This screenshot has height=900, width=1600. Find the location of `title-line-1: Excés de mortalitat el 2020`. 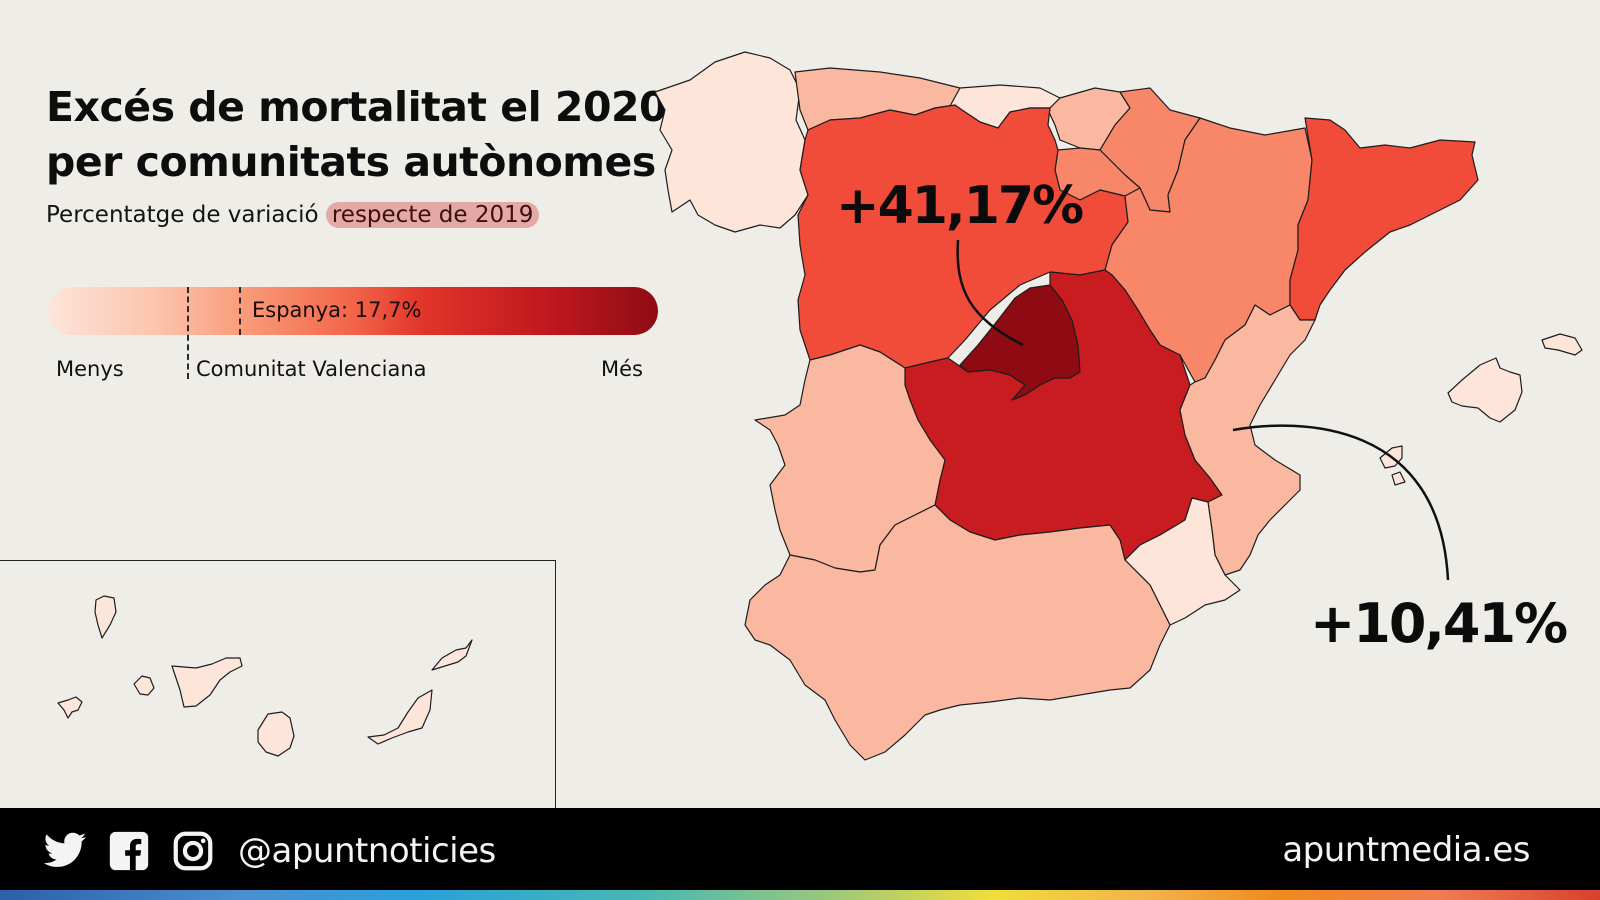

title-line-1: Excés de mortalitat el 2020 is located at coordinates (357, 107).